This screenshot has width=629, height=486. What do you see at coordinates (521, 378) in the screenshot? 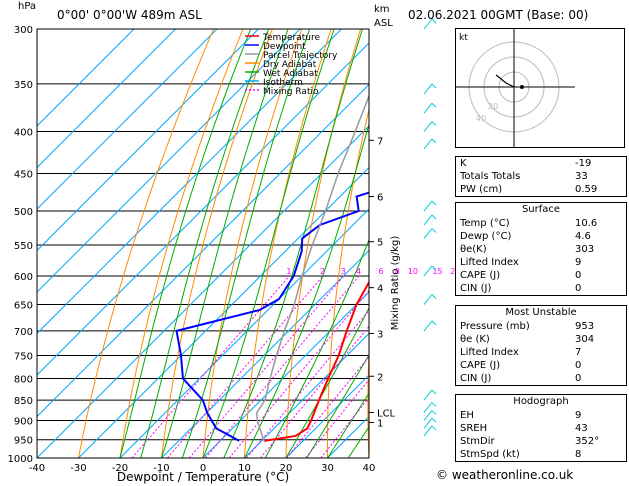
I see `unstable-row: CIN (J) 0` at bounding box center [521, 378].